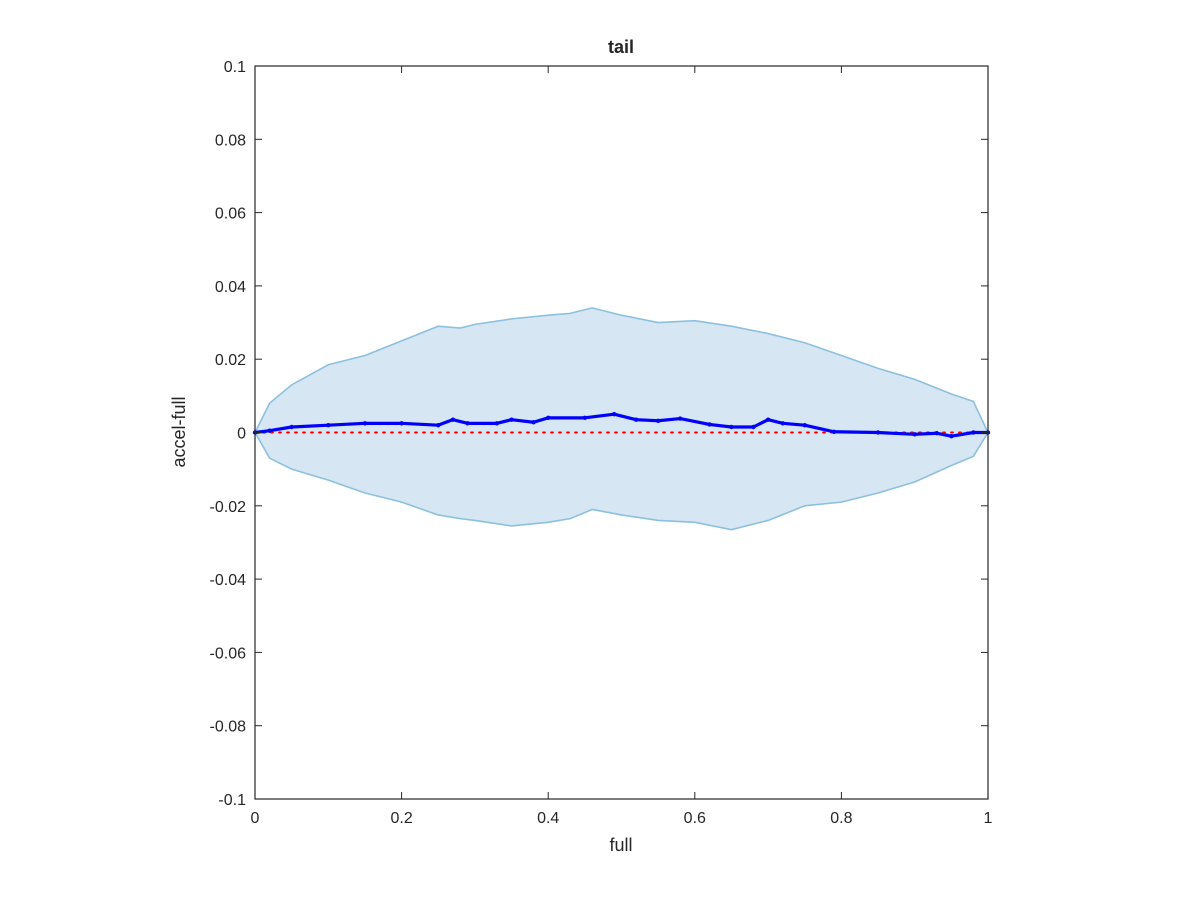 This screenshot has height=900, width=1200. Describe the element at coordinates (620, 845) in the screenshot. I see `x-axis-label: full` at that location.